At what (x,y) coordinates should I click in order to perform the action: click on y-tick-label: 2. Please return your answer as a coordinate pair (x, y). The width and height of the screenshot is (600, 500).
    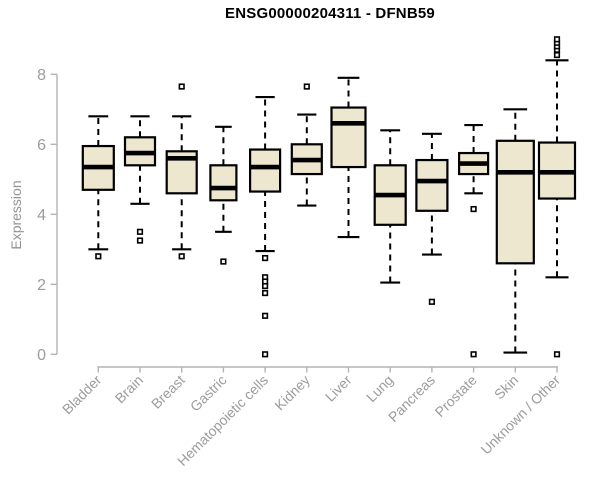
    Looking at the image, I should click on (41, 285).